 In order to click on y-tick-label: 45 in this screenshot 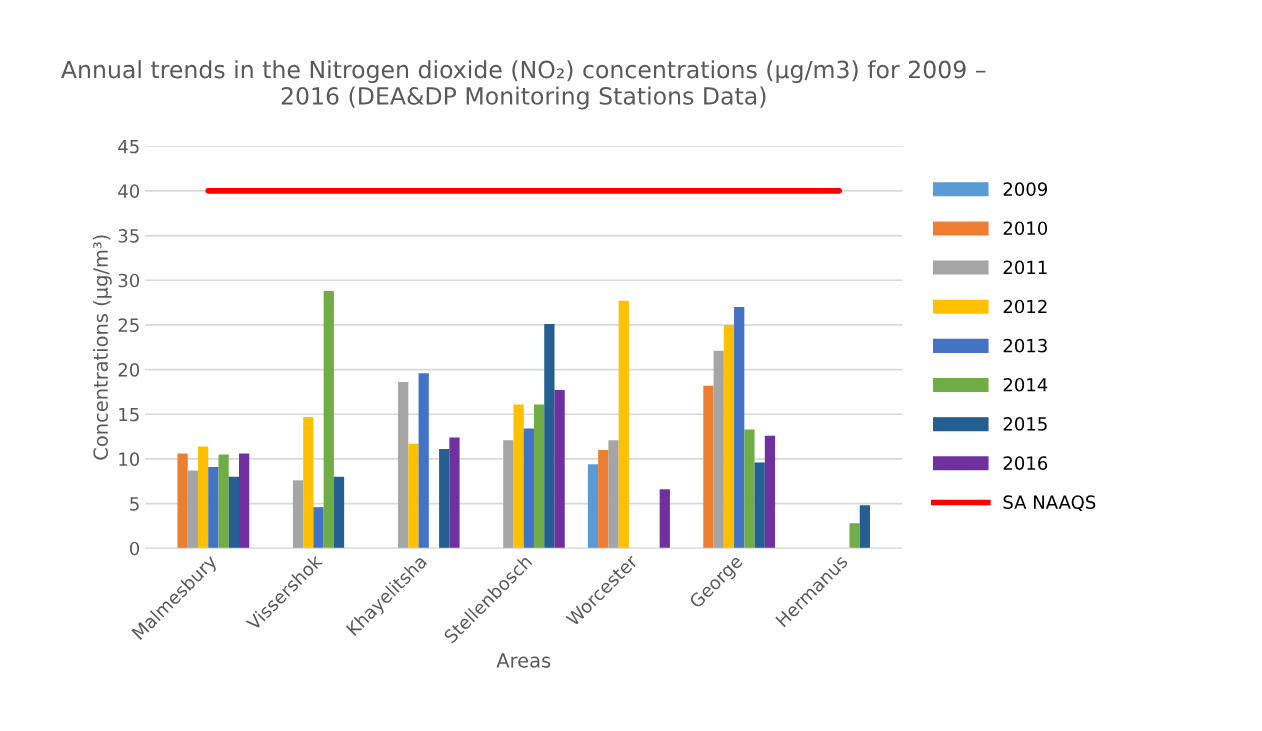, I will do `click(128, 146)`.